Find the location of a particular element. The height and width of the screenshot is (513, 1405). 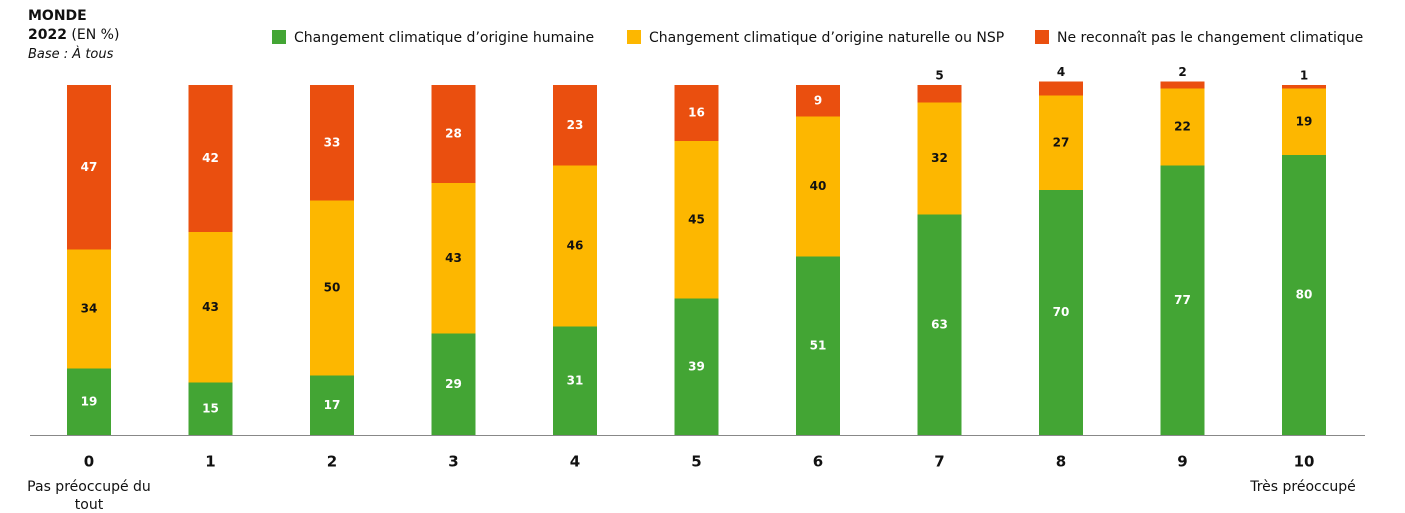

data-label: 28 is located at coordinates (453, 134).